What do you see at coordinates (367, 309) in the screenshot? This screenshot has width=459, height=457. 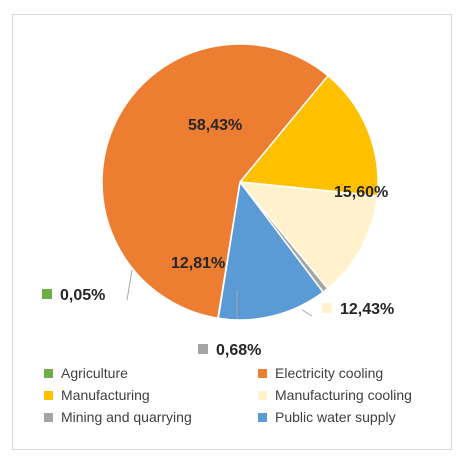 I see `data-label-manufacturing-cooling: 12,43%` at bounding box center [367, 309].